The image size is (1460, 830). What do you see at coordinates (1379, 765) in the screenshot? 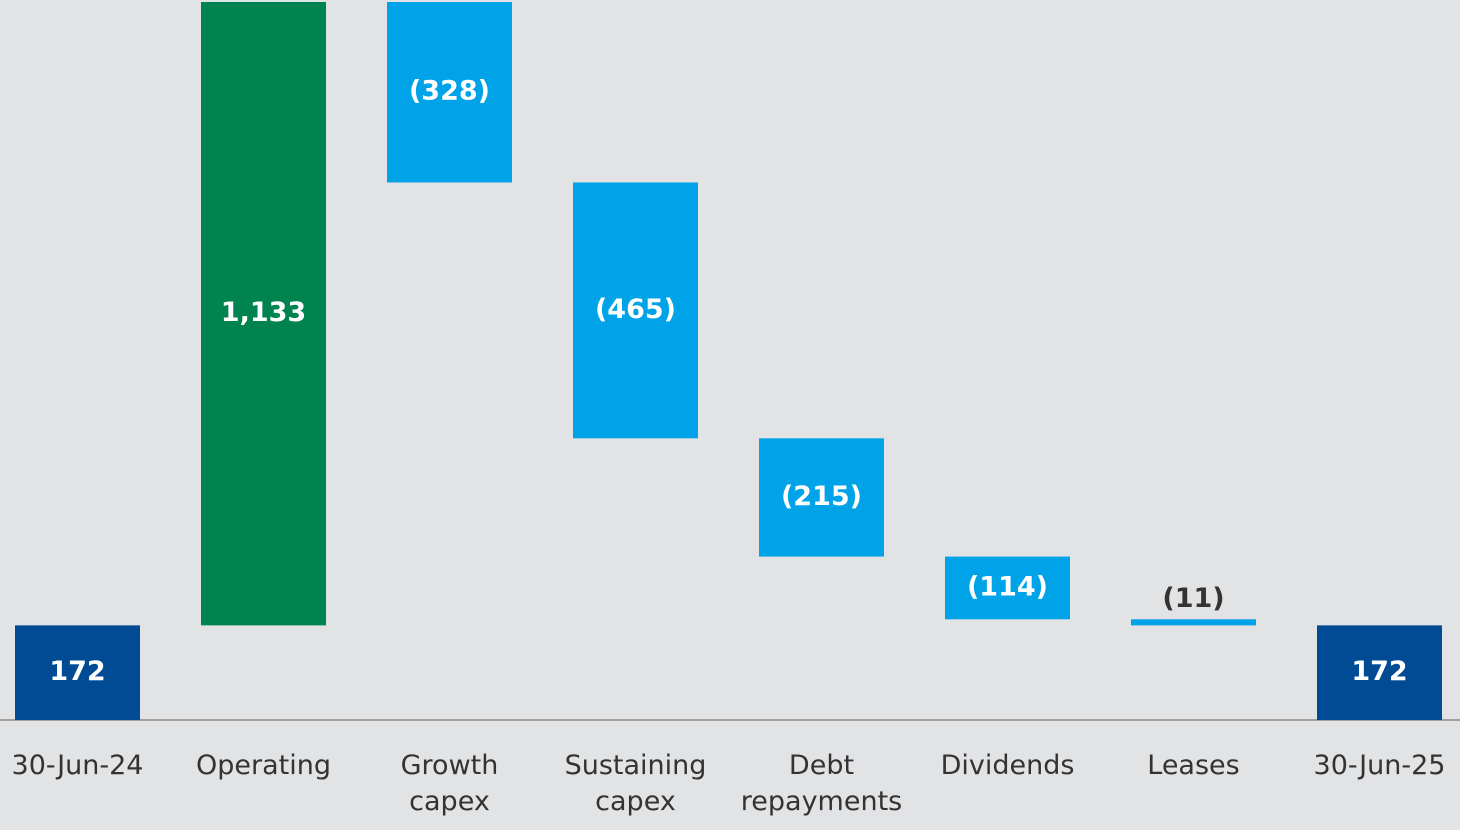
I see `category-label: 30-Jun-25` at bounding box center [1379, 765].